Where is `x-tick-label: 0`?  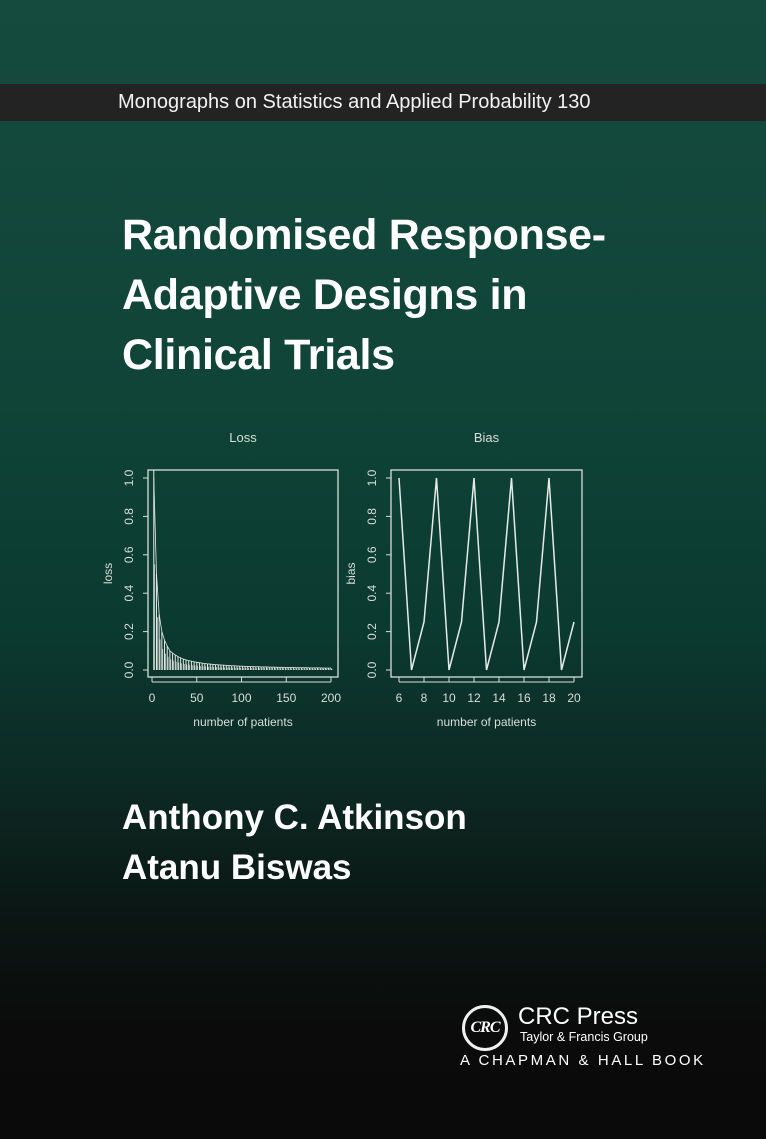 x-tick-label: 0 is located at coordinates (152, 698).